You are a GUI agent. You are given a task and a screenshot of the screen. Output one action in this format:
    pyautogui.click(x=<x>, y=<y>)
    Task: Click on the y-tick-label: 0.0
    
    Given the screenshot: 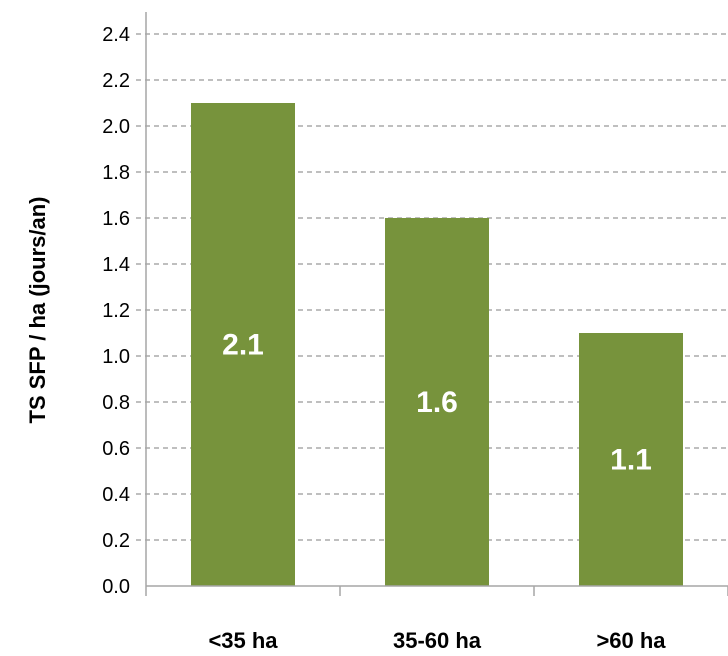 What is the action you would take?
    pyautogui.click(x=116, y=587)
    